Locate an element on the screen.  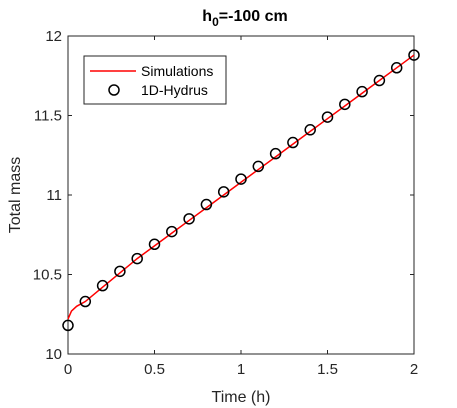
y-axis-label: Total mass is located at coordinates (15, 195).